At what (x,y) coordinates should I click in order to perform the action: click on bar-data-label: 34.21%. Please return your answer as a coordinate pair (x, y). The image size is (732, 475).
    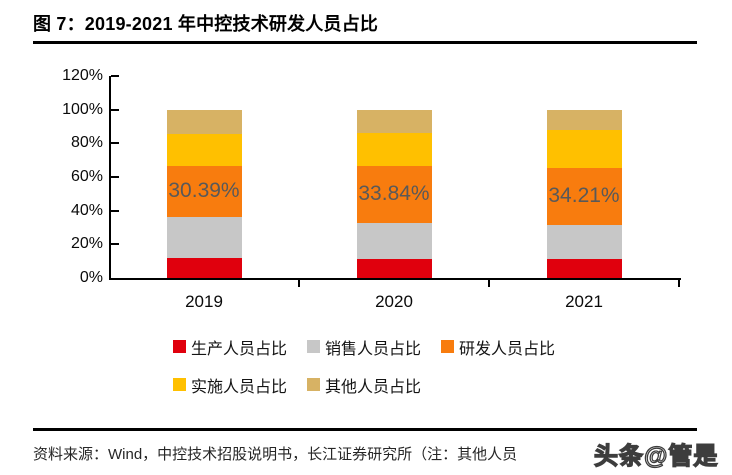
    Looking at the image, I should click on (584, 195).